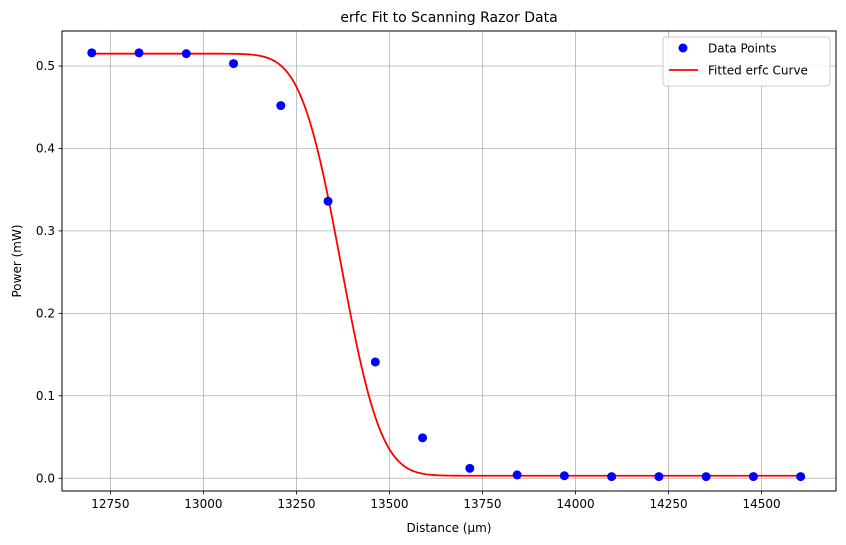 Image resolution: width=846 pixels, height=545 pixels. Describe the element at coordinates (761, 504) in the screenshot. I see `x-tick-label: 14500` at that location.